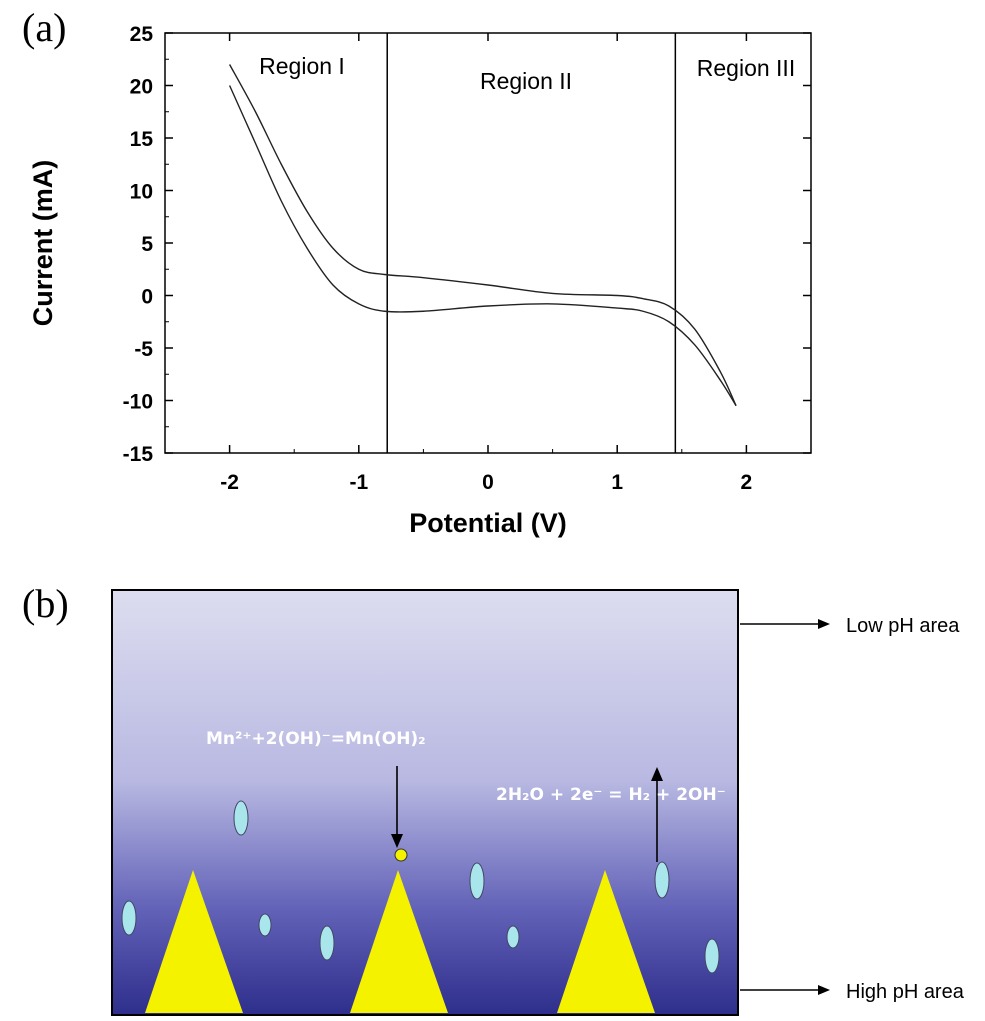 The width and height of the screenshot is (985, 1021). I want to click on x-tick-label: 1, so click(617, 482).